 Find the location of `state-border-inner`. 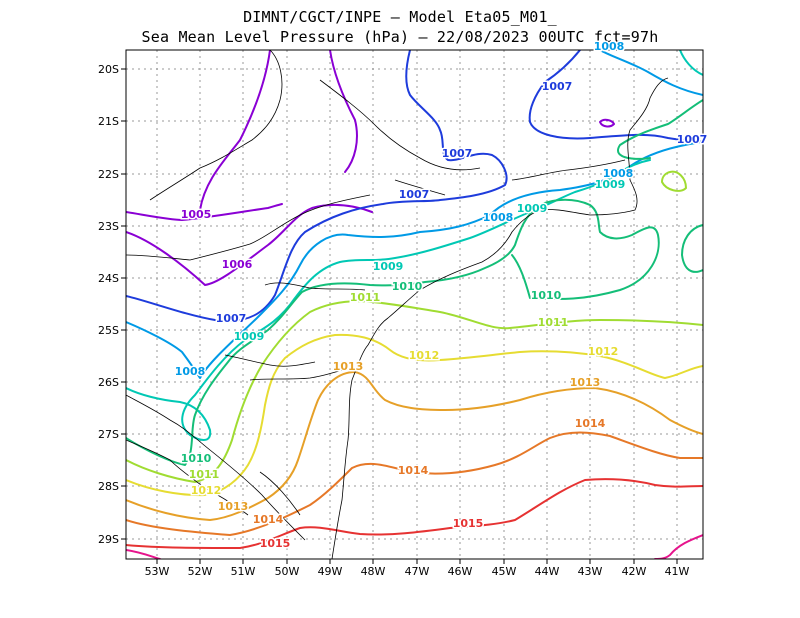

state-border-inner is located at coordinates (295, 324).